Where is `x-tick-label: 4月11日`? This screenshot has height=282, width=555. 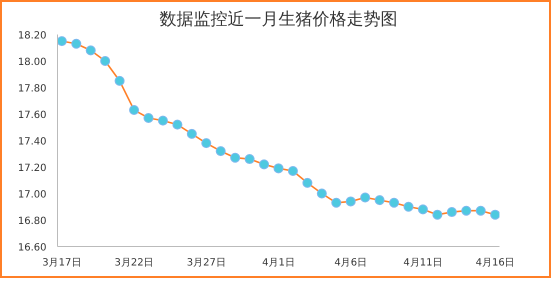 x-tick-label: 4月11日 is located at coordinates (422, 263).